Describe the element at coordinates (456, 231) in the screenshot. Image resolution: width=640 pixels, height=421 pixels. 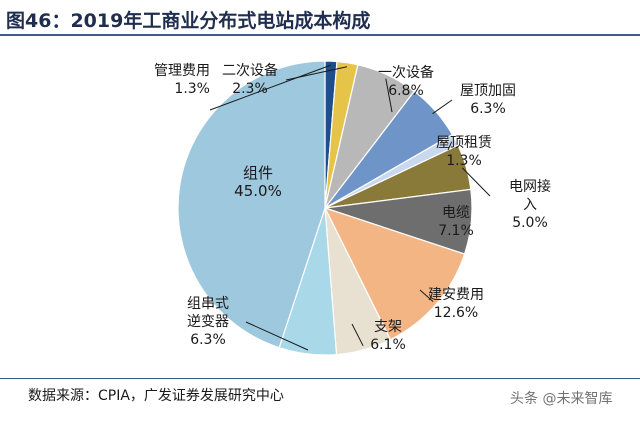
I see `label-dianlan-value: 7.1%` at that location.